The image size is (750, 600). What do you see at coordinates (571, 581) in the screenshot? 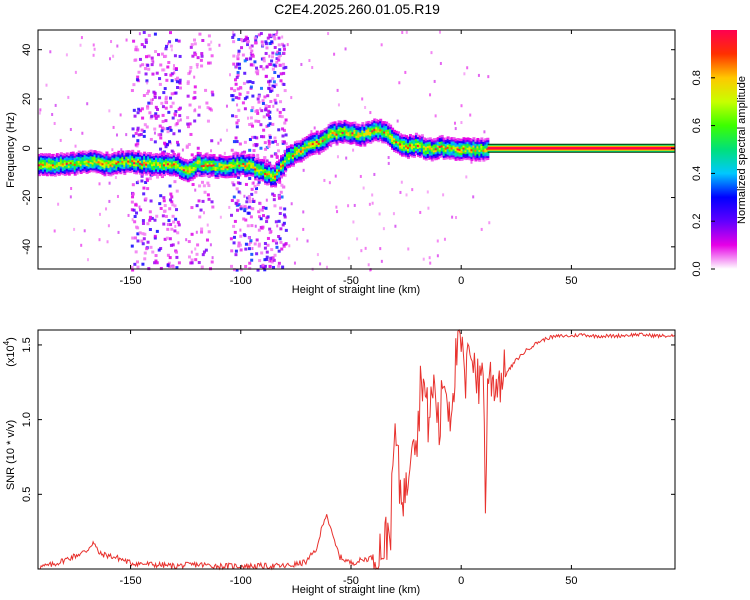
I see `snr-xtick-label: 50` at bounding box center [571, 581].